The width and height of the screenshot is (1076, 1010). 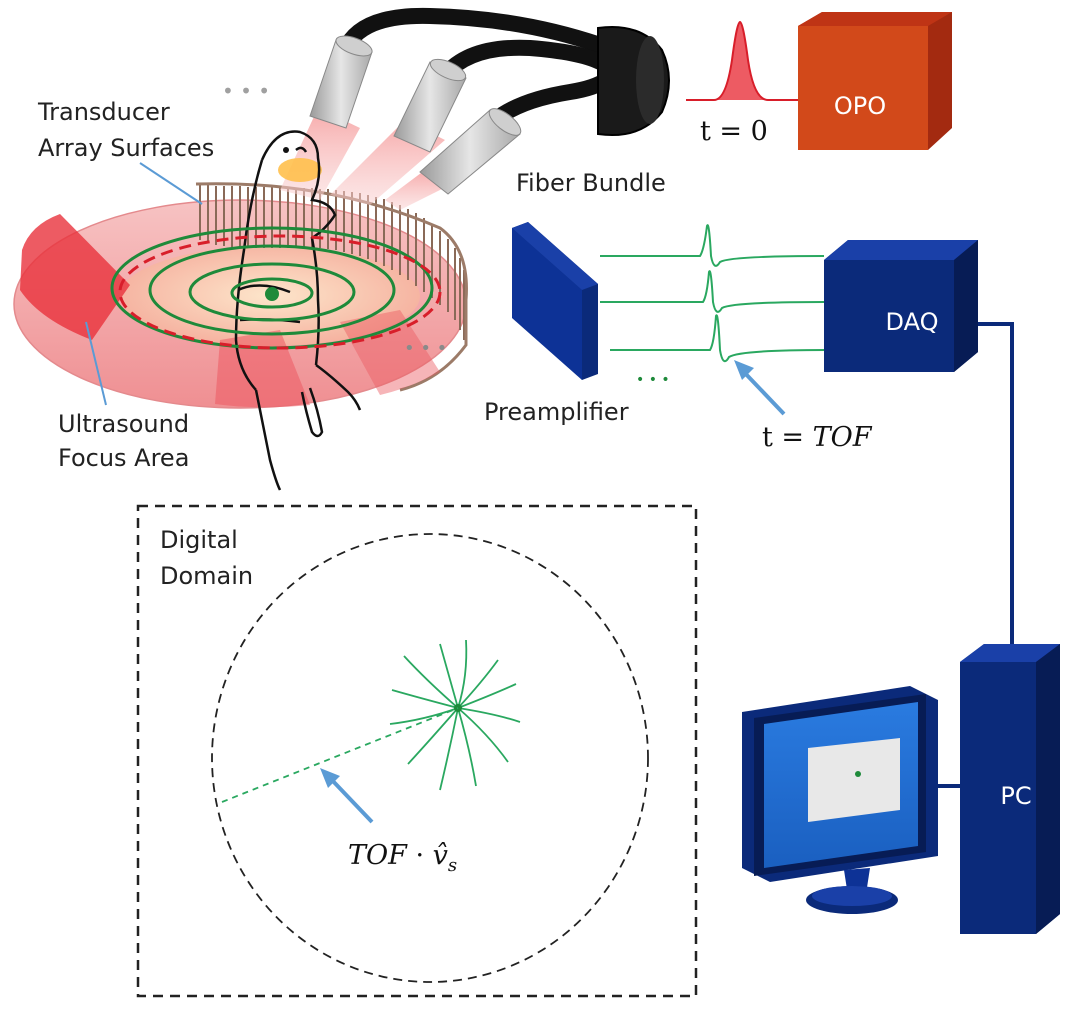 What do you see at coordinates (843, 437) in the screenshot?
I see `t-tof-var: TOF` at bounding box center [843, 437].